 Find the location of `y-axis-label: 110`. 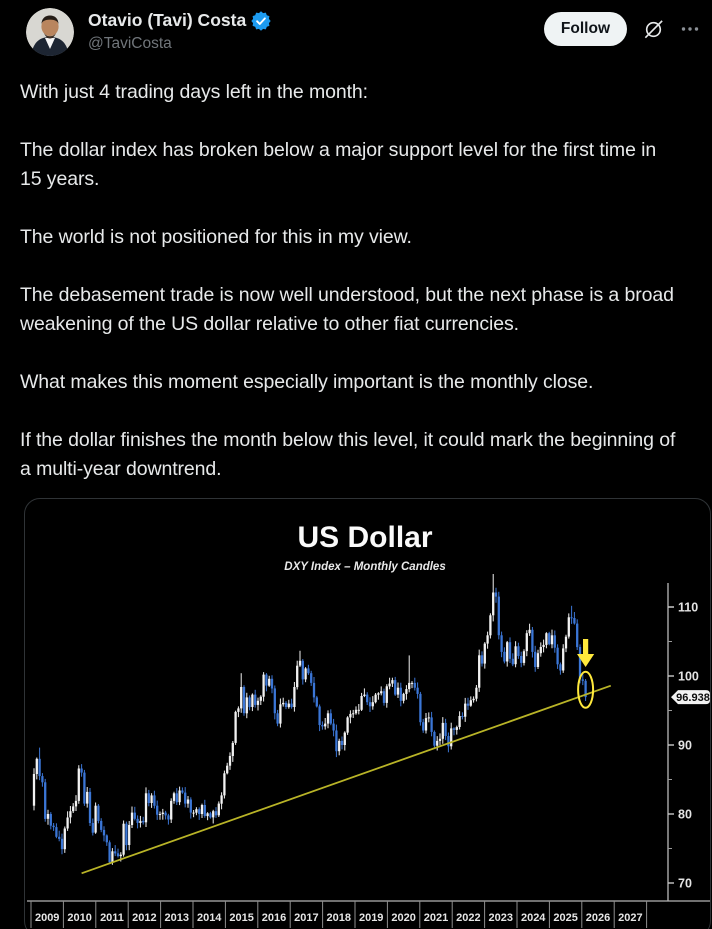

y-axis-label: 110 is located at coordinates (688, 608).